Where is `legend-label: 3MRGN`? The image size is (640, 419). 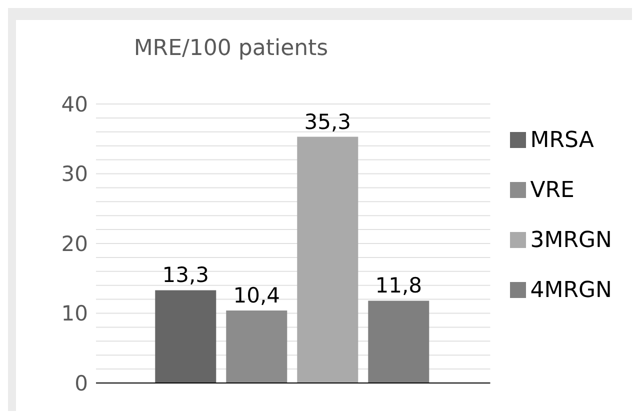 legend-label: 3MRGN is located at coordinates (571, 240).